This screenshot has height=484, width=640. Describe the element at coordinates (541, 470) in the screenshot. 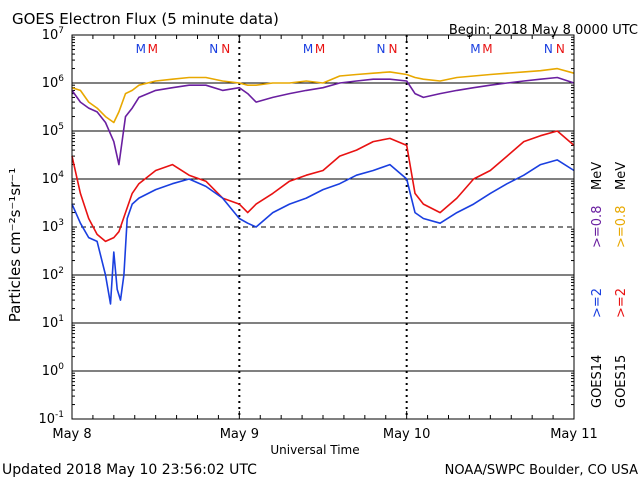

I see `credit-label: NOAA/SWPC Boulder, CO USA` at that location.